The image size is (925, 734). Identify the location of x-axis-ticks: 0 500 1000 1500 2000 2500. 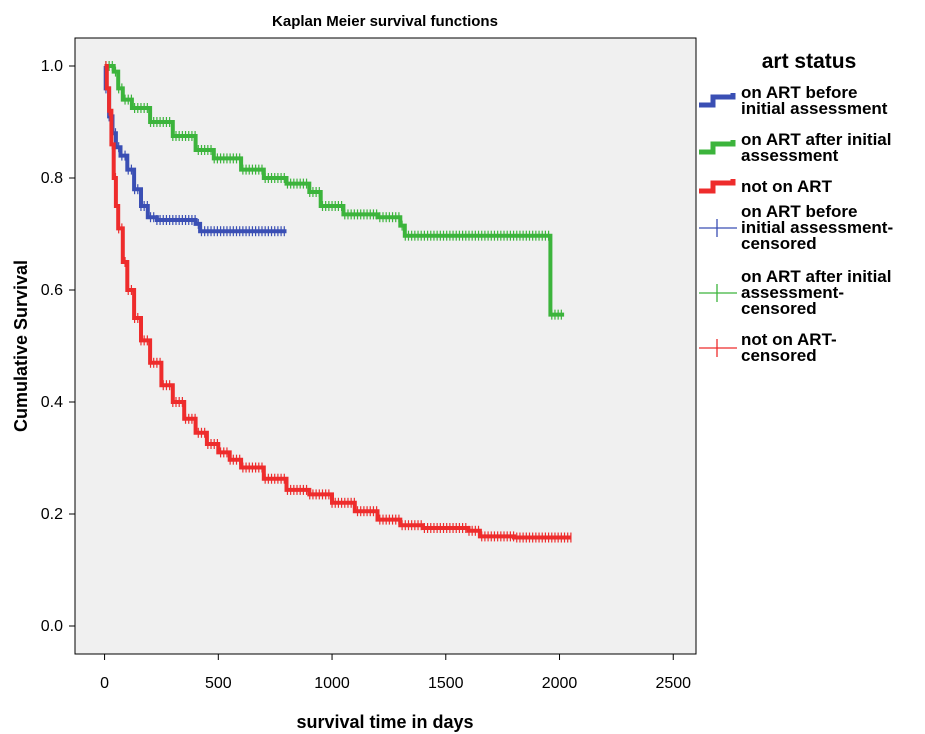
(395, 673).